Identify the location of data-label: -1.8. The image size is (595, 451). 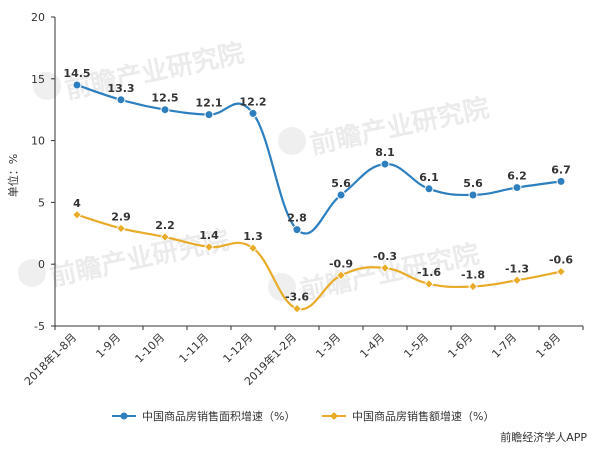
(473, 274).